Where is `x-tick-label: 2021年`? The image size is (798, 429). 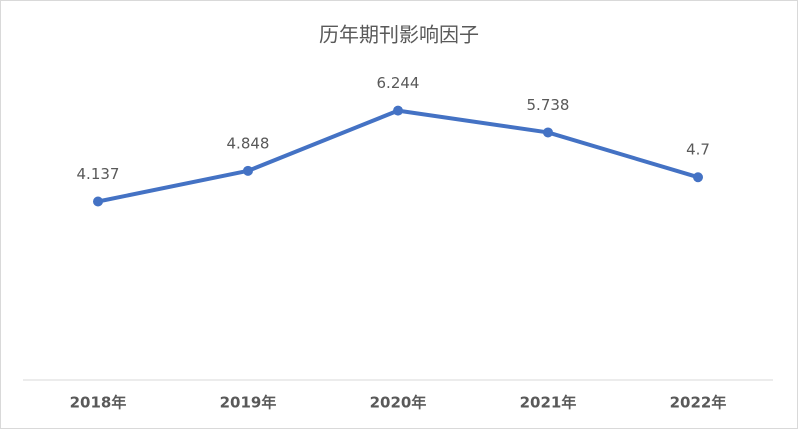
x-tick-label: 2021年 is located at coordinates (548, 403).